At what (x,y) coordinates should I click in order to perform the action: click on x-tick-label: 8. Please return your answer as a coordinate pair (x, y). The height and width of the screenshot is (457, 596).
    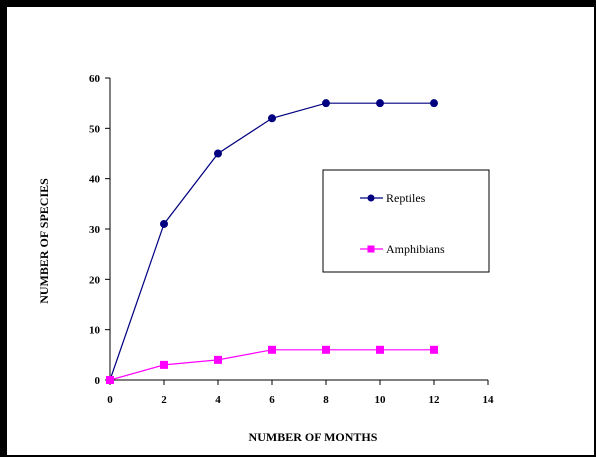
    Looking at the image, I should click on (326, 400).